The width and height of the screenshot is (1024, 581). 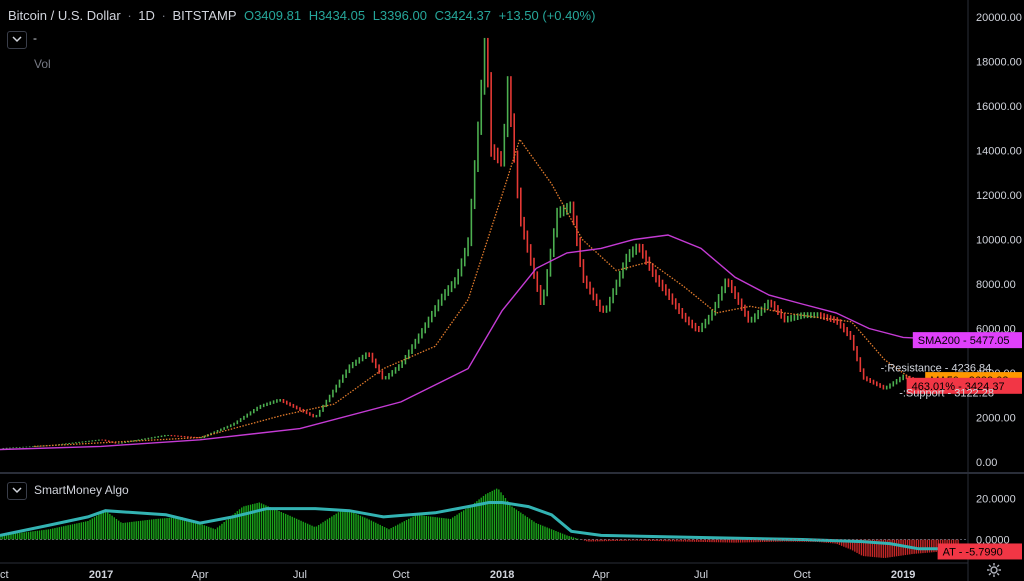 I want to click on algo-line, so click(x=479, y=526).